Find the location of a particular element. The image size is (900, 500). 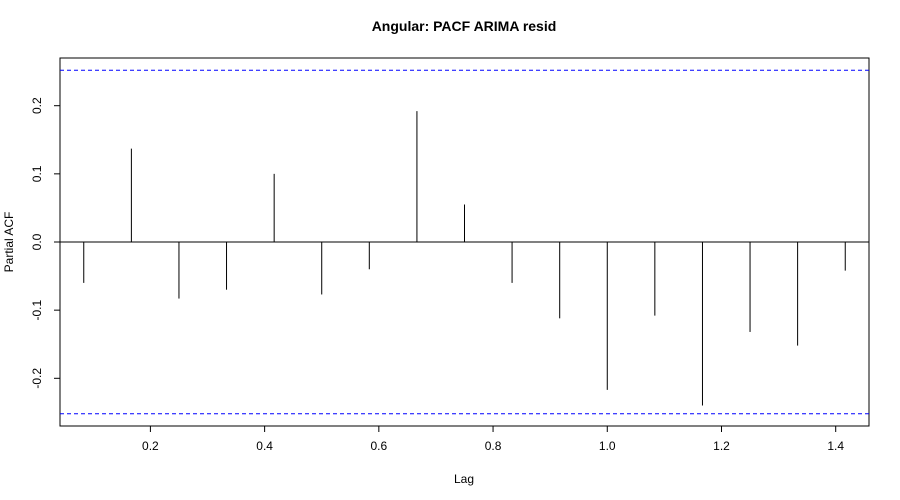

x-tick-label: 1.0 is located at coordinates (607, 446).